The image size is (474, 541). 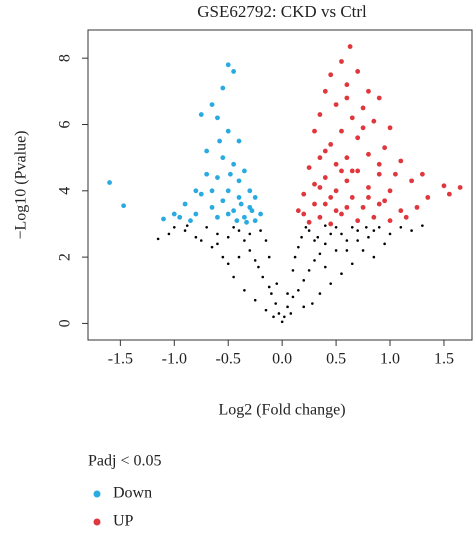 What do you see at coordinates (124, 461) in the screenshot?
I see `legend-title: Padj < 0.05` at bounding box center [124, 461].